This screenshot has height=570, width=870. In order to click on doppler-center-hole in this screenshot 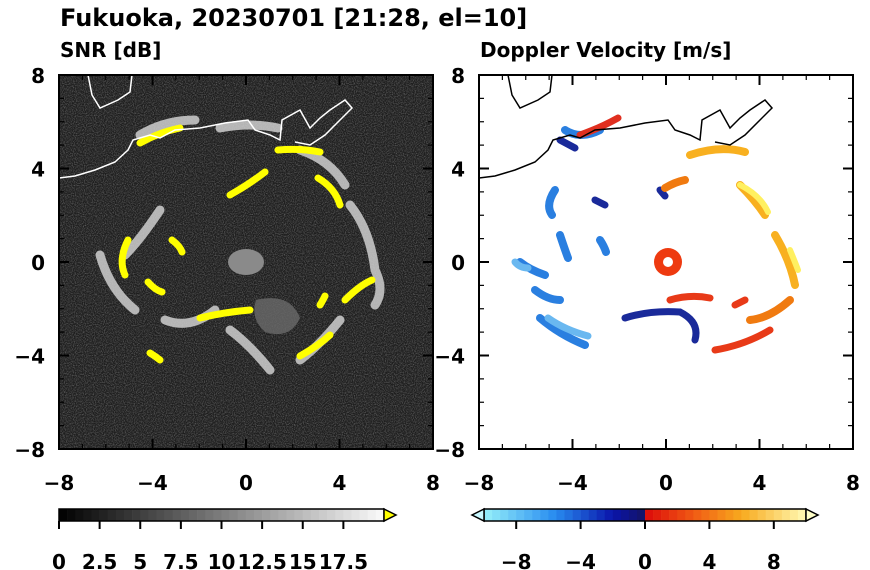, I will do `click(668, 262)`.